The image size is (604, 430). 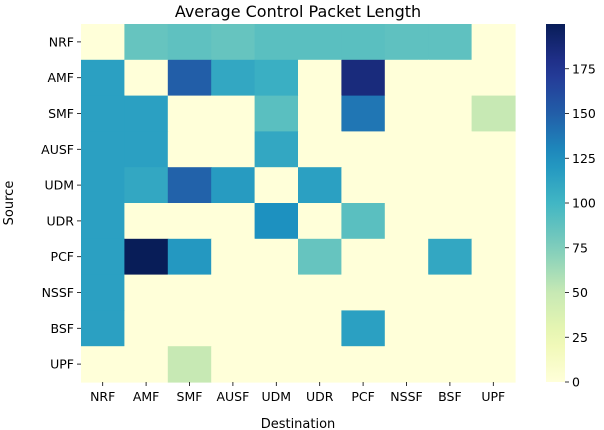 I want to click on x-tick-label: UDM, so click(x=277, y=396).